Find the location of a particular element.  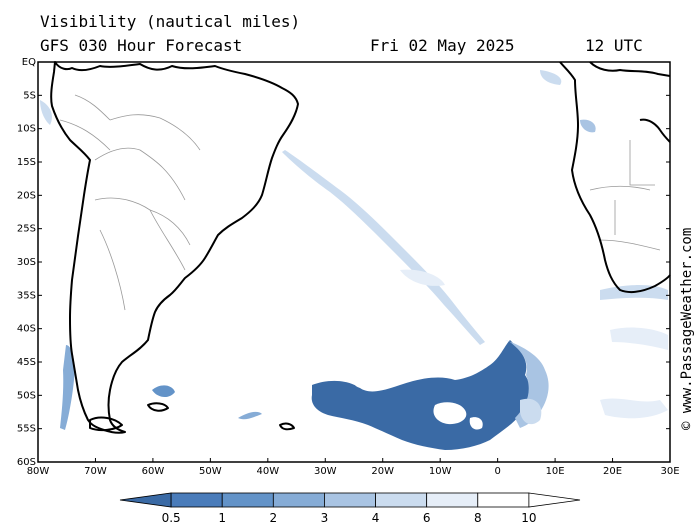

legend-arrow-high is located at coordinates (554, 500).